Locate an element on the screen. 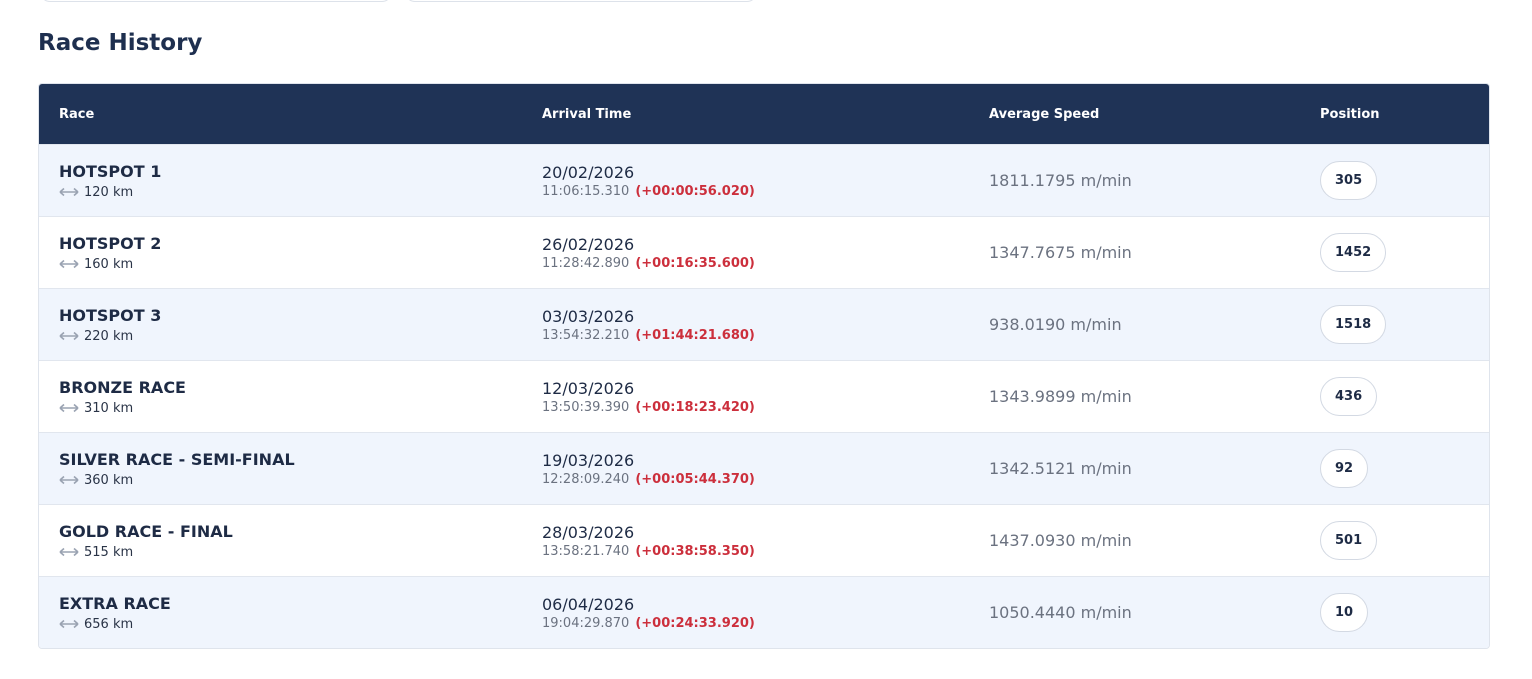 This screenshot has height=679, width=1532. arrival-cell: 19/03/2026 12:28:09.240 (+00:05:44.370) is located at coordinates (648, 468).